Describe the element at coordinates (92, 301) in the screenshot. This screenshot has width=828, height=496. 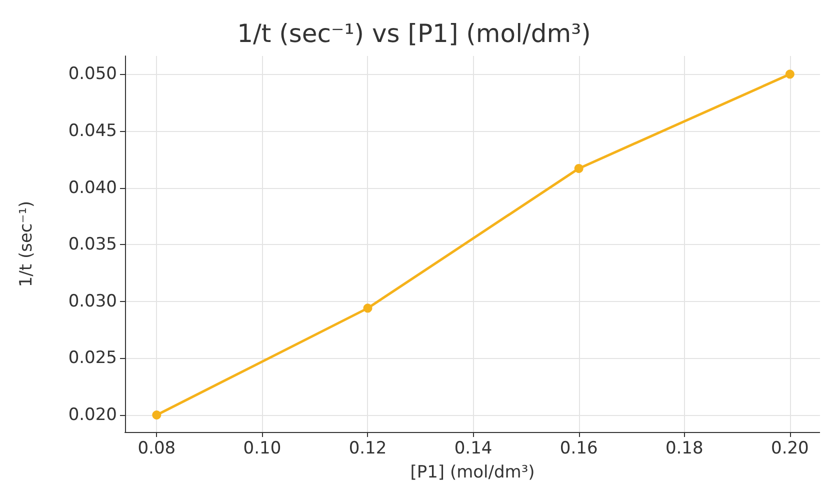
I see `y-tick-label: 0.030` at that location.